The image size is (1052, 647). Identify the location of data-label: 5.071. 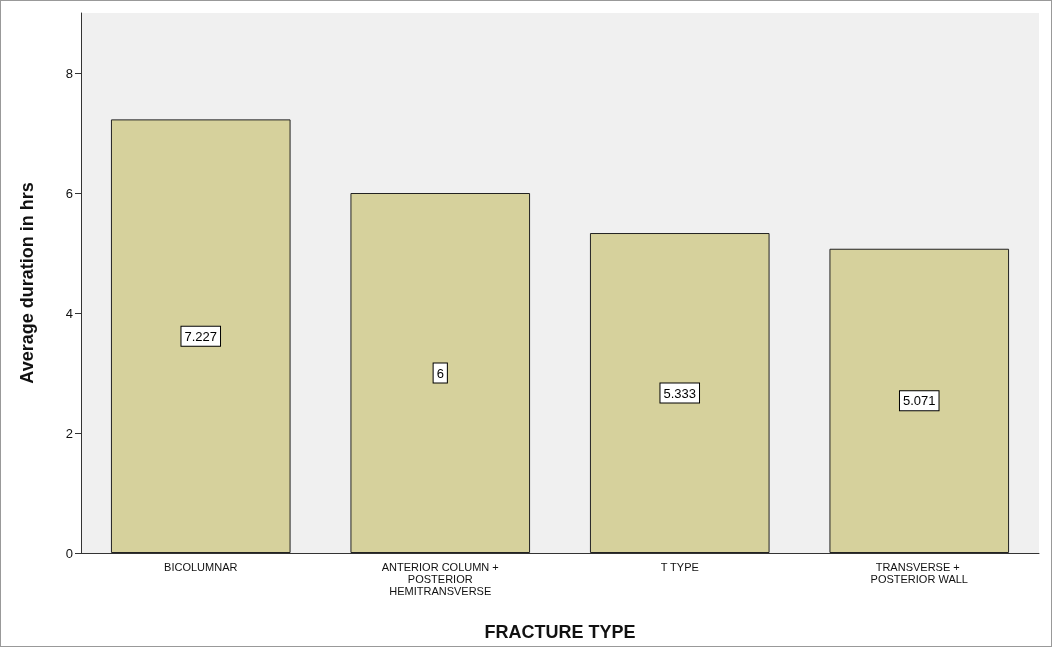
(919, 401).